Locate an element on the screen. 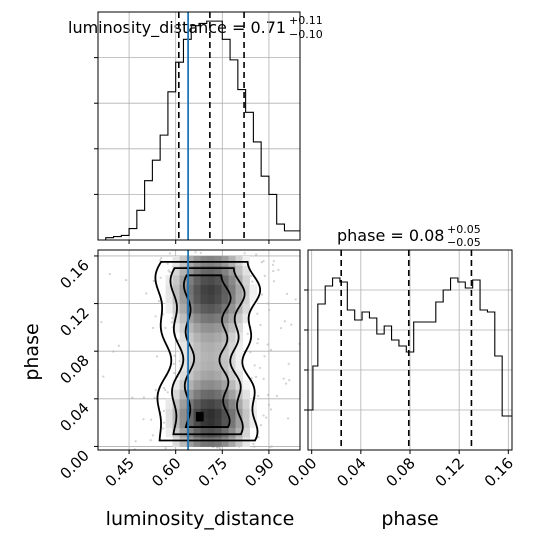  title-phase: phase = 0.08 +0.05 −0.05 is located at coordinates (409, 236).